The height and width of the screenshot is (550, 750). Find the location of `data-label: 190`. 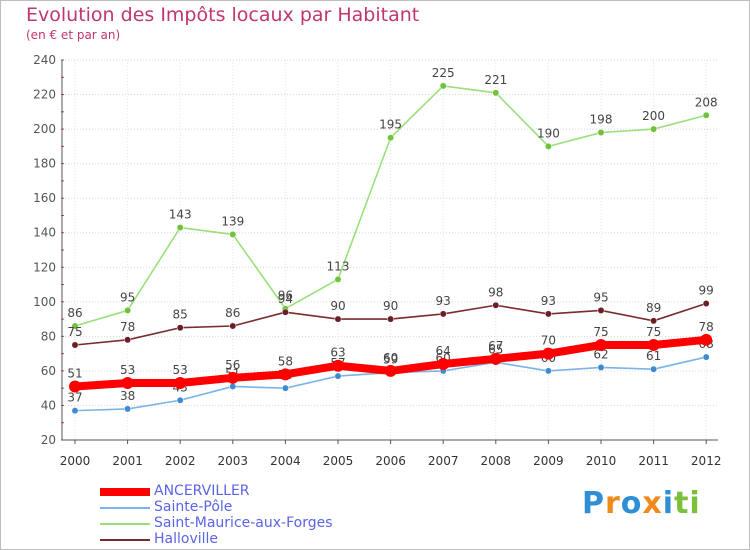

data-label: 190 is located at coordinates (548, 133).